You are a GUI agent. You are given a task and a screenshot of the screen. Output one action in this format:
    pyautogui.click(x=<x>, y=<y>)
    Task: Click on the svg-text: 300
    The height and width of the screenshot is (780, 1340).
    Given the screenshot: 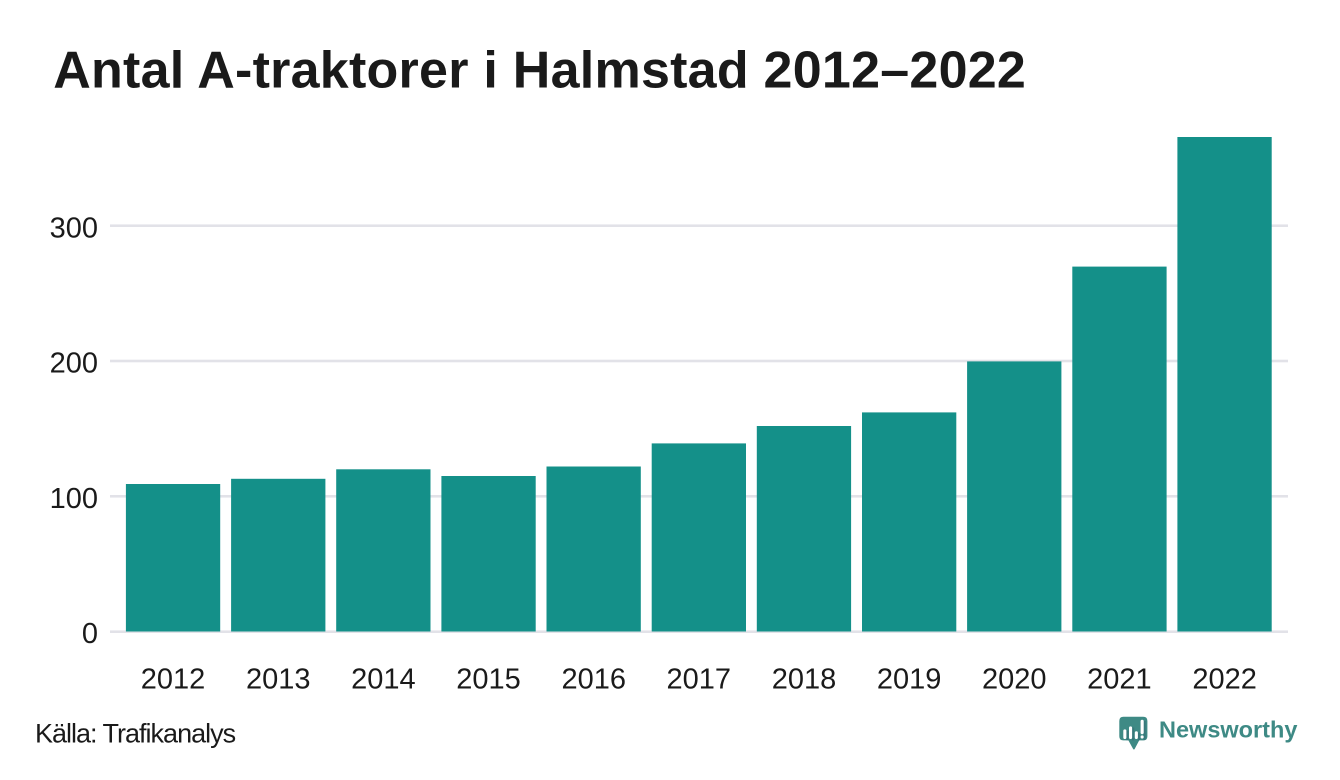 What is the action you would take?
    pyautogui.click(x=74, y=228)
    